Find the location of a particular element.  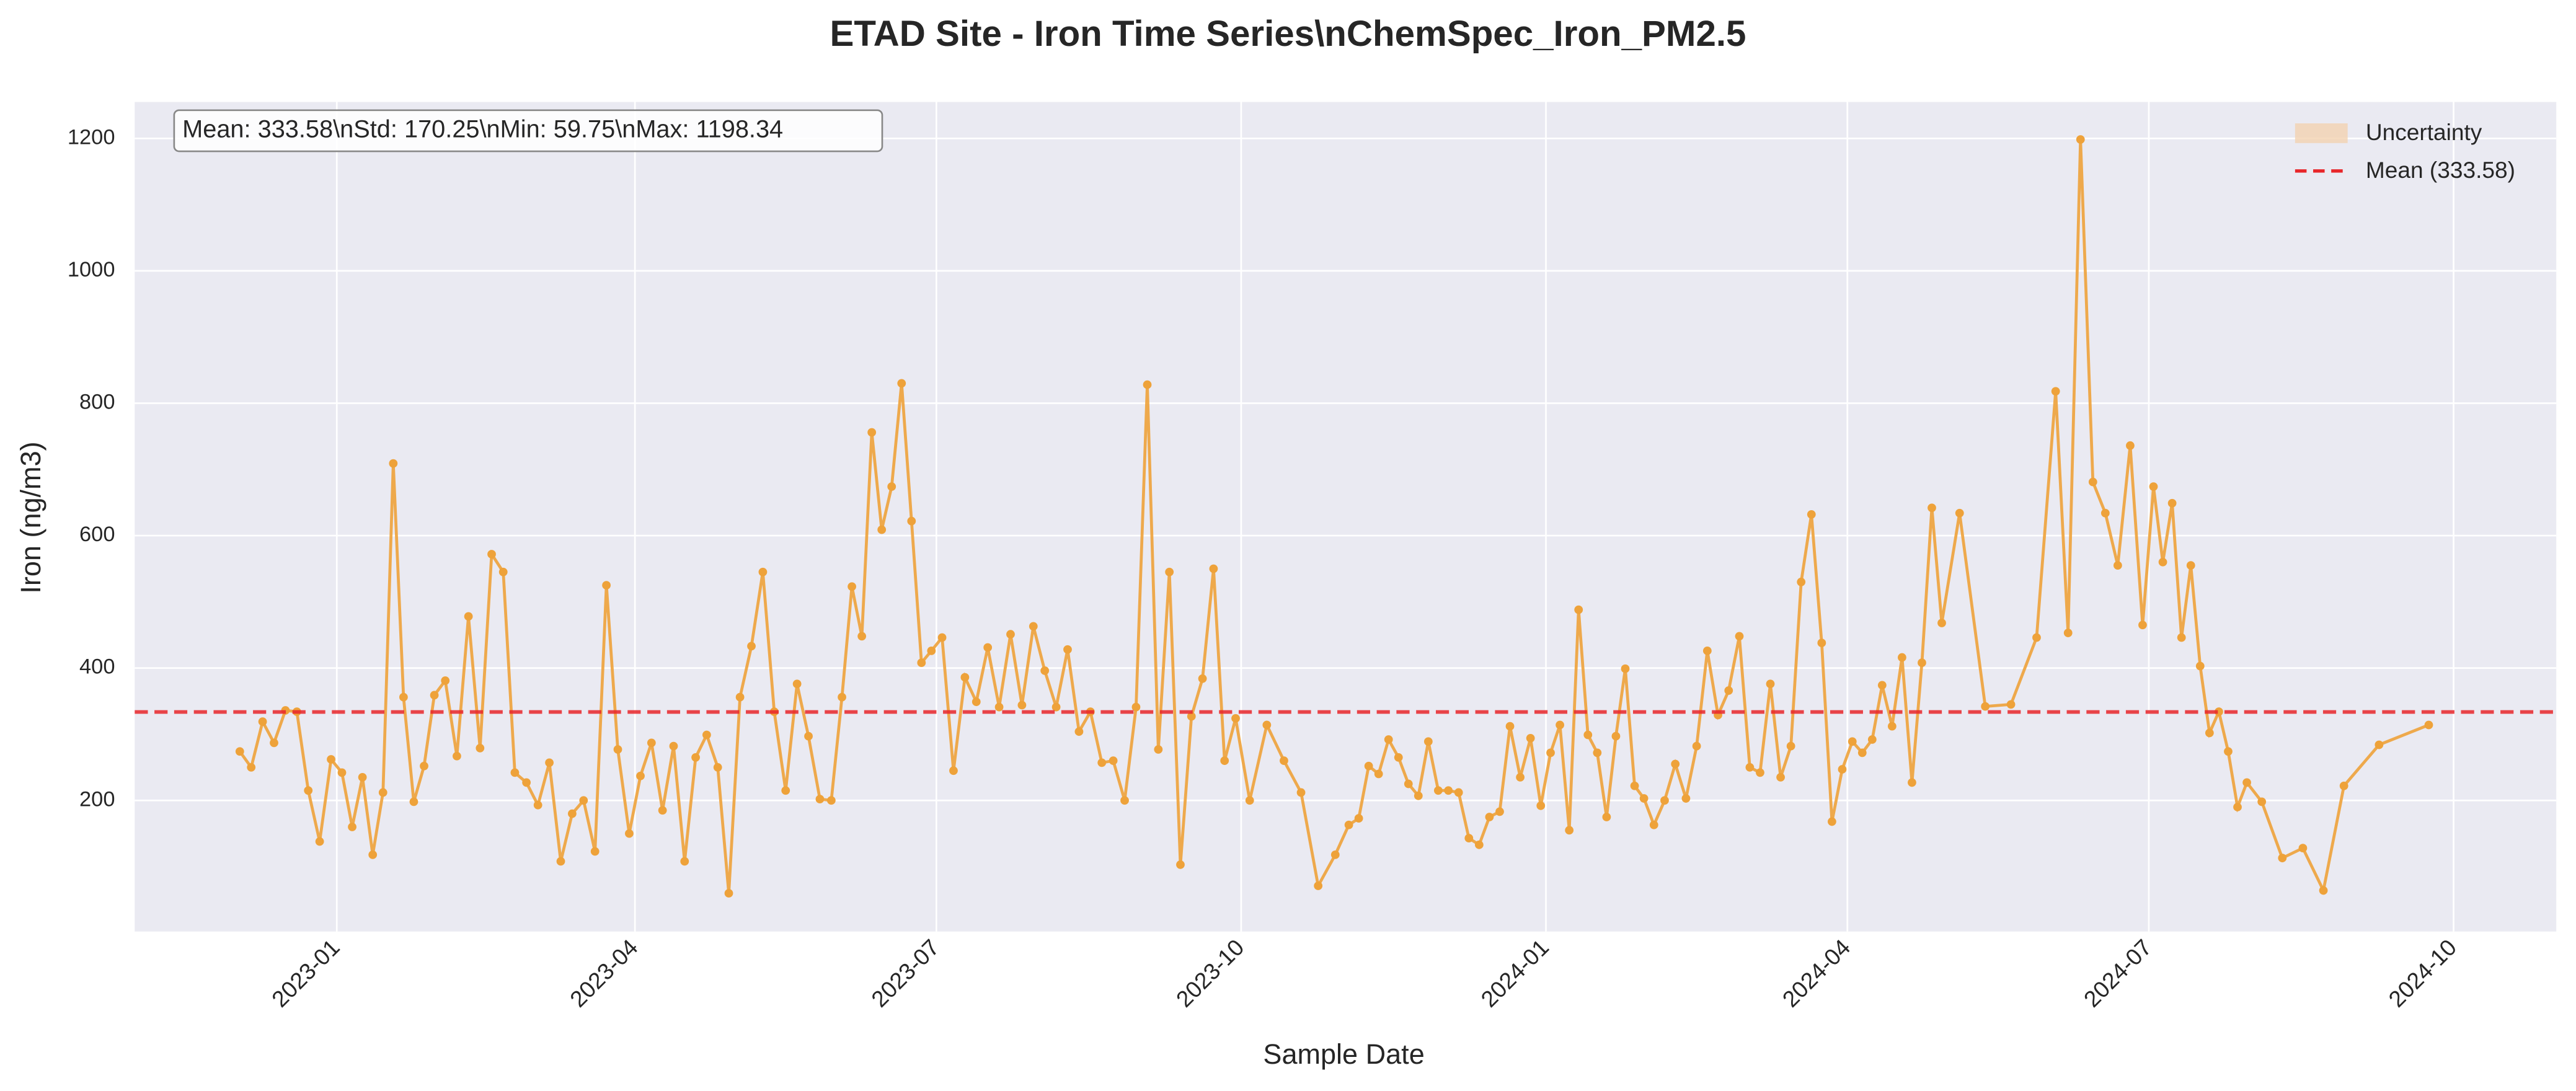

x-tick-label: 2024-10 is located at coordinates (2422, 973).